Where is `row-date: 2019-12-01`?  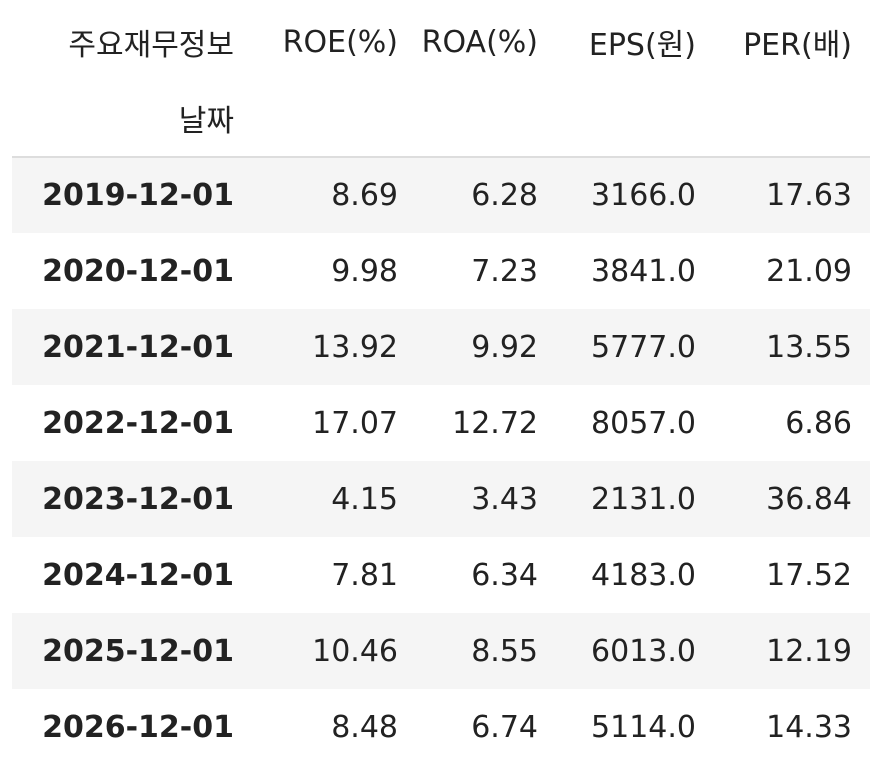
row-date: 2019-12-01 is located at coordinates (138, 195).